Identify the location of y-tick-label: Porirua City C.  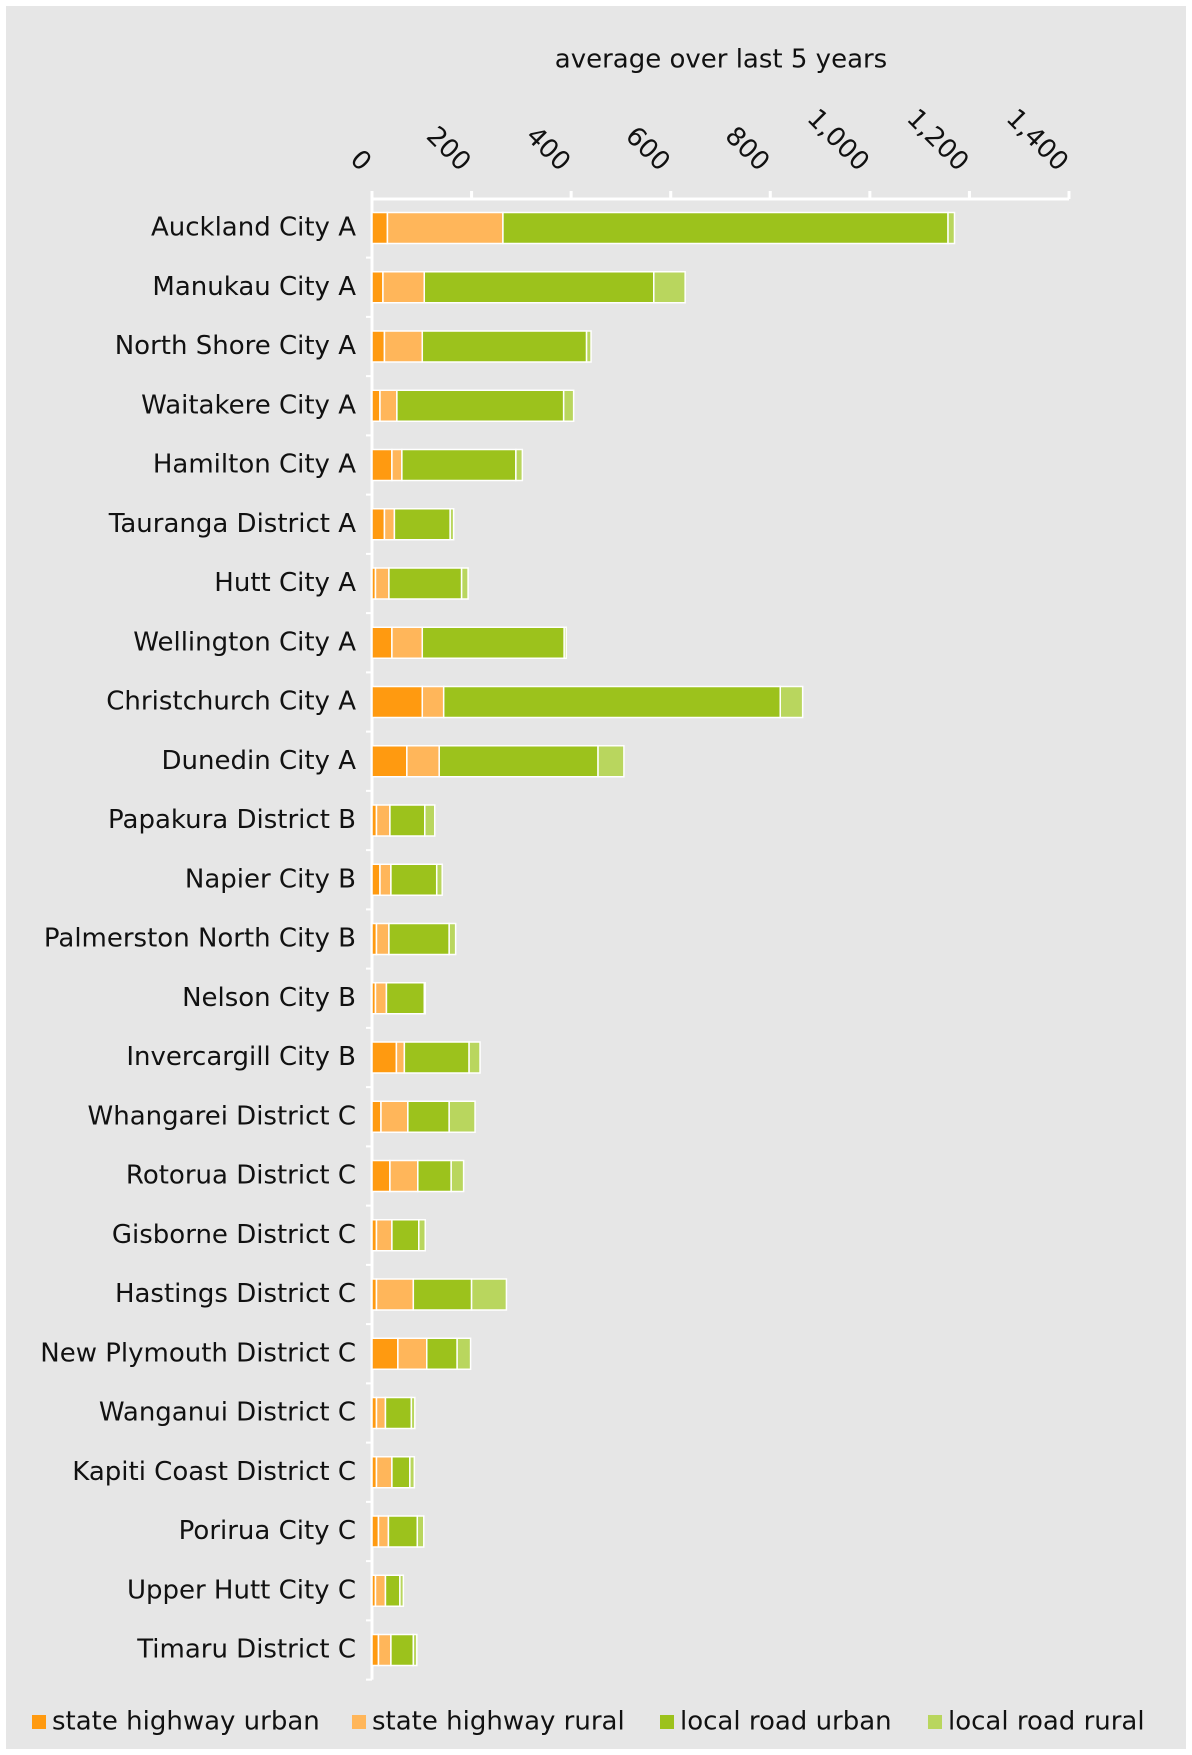
(267, 1531).